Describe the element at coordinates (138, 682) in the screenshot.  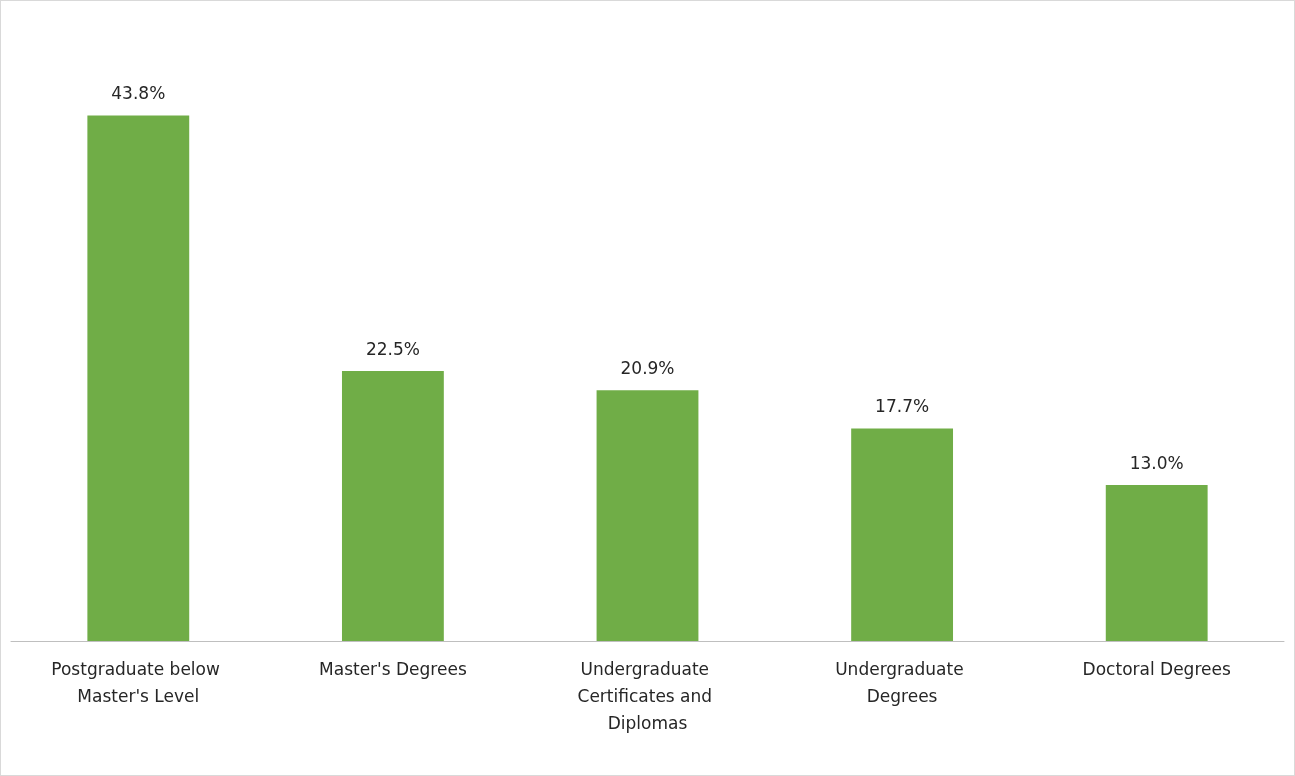
I see `x-tick-label: Postgraduate below Master's Level` at that location.